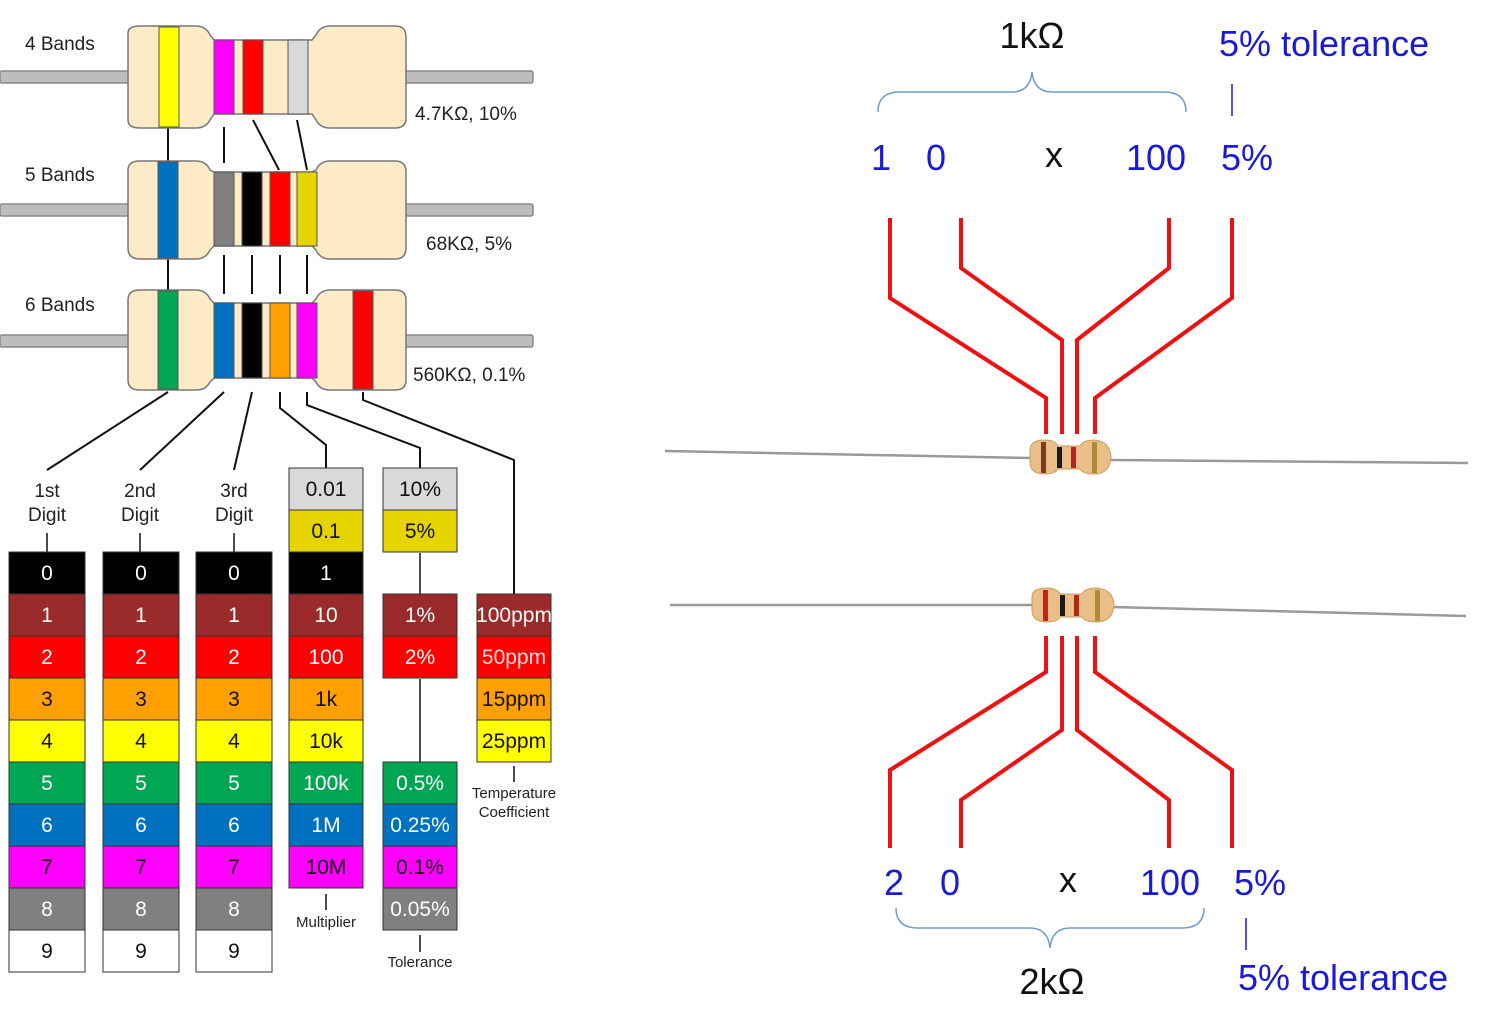 This screenshot has height=1026, width=1498. I want to click on cell-label: 10%, so click(420, 489).